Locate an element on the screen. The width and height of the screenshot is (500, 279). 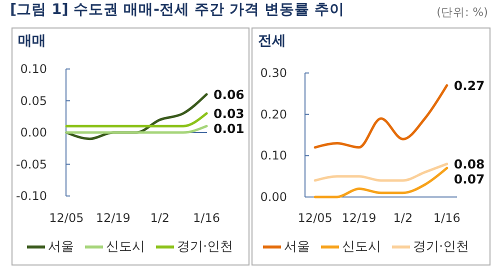
data-label: 0.01 is located at coordinates (229, 128).